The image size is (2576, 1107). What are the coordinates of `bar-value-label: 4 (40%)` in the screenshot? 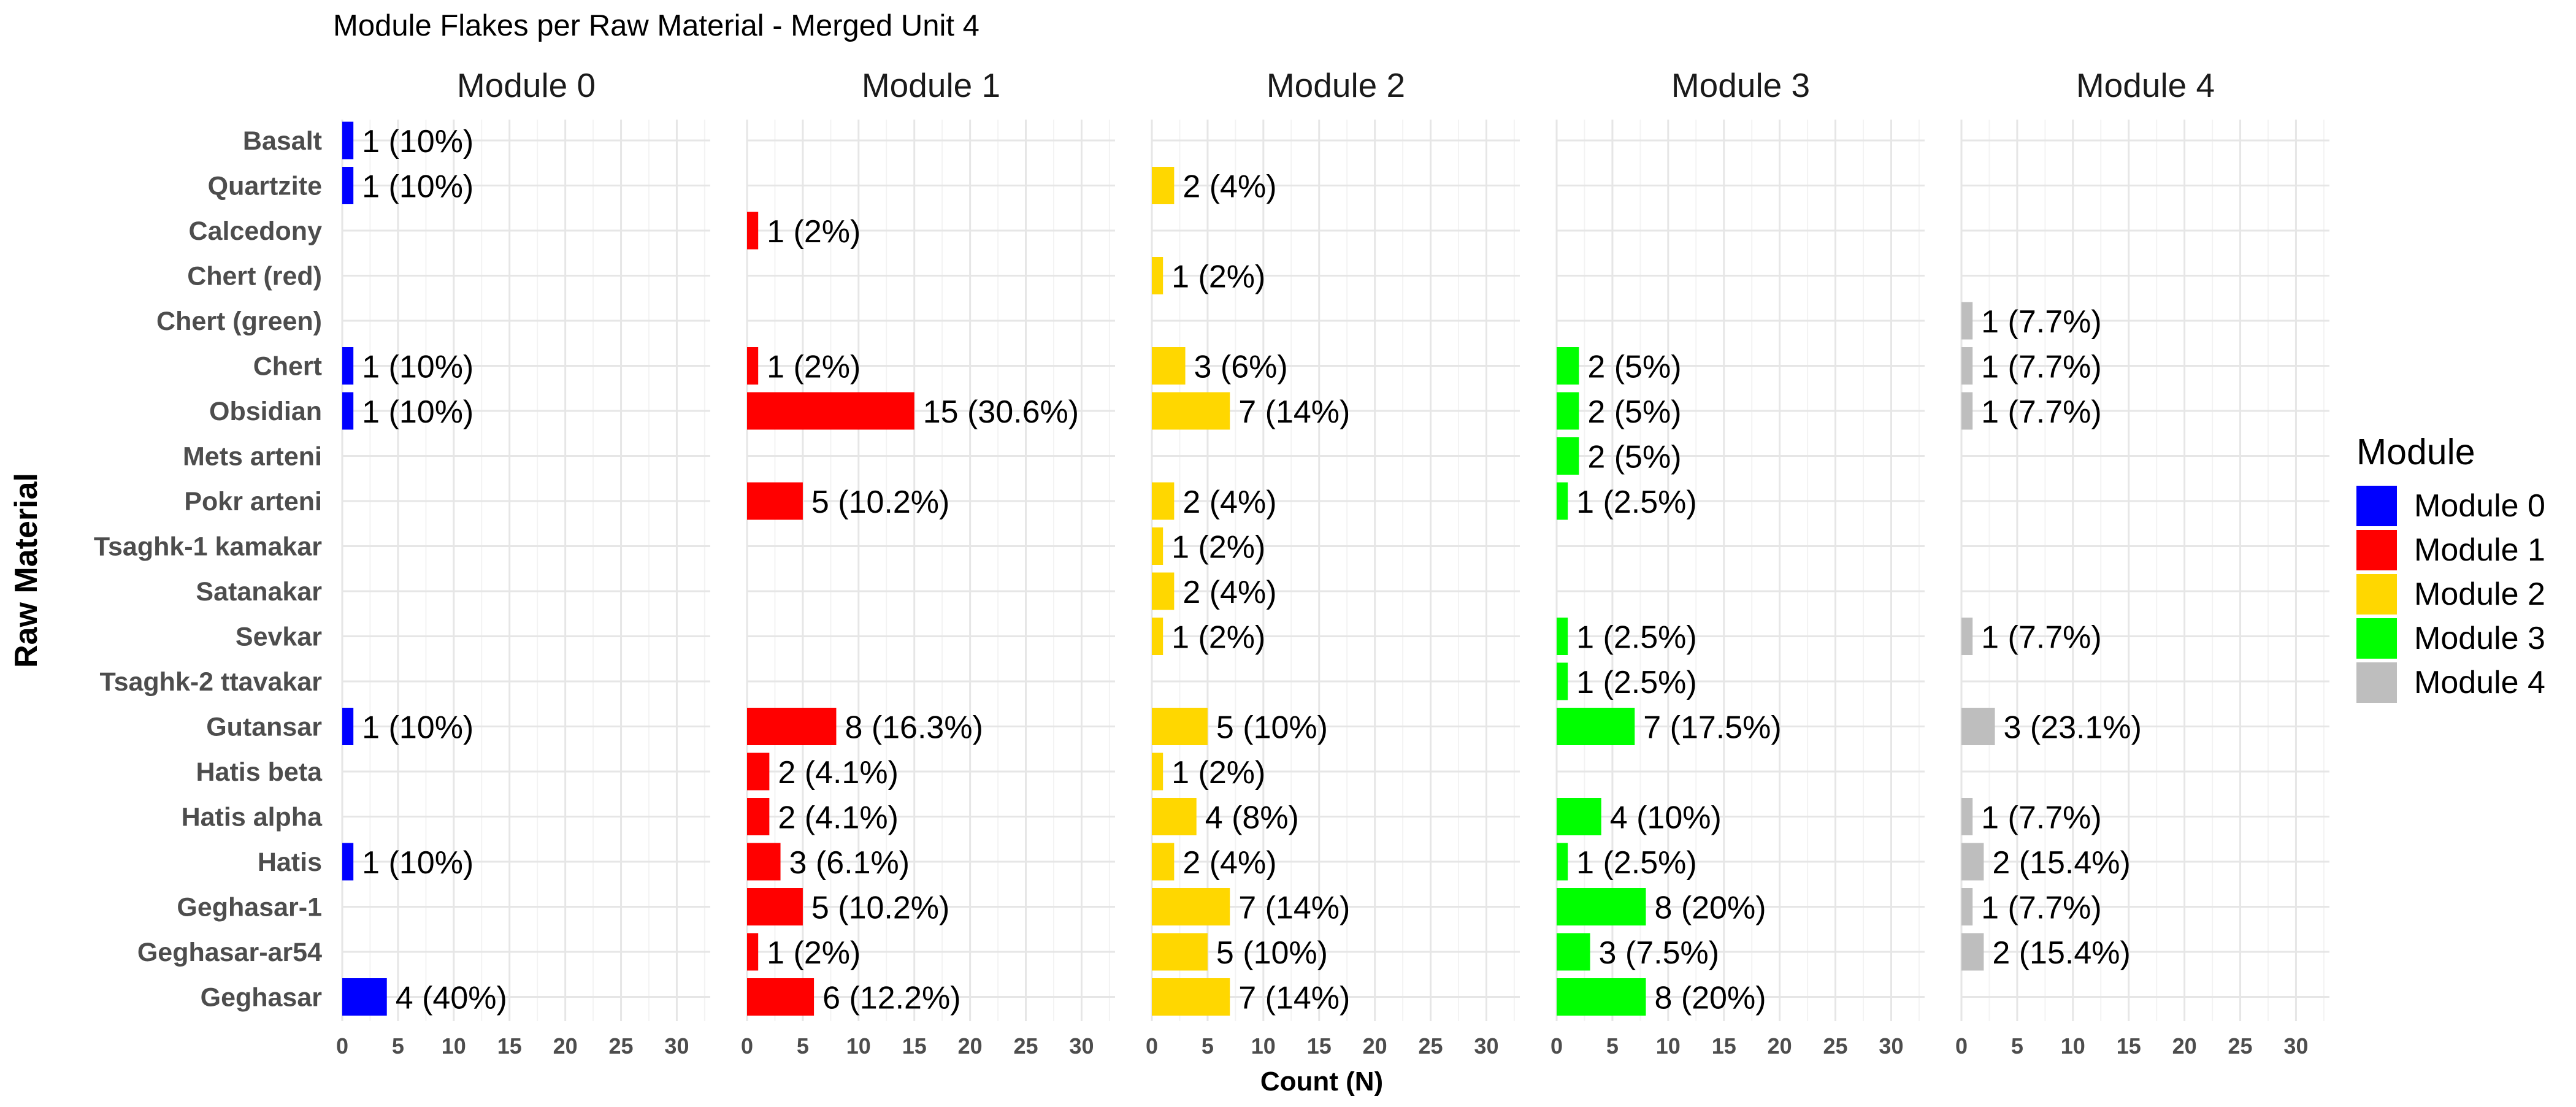 It's located at (451, 998).